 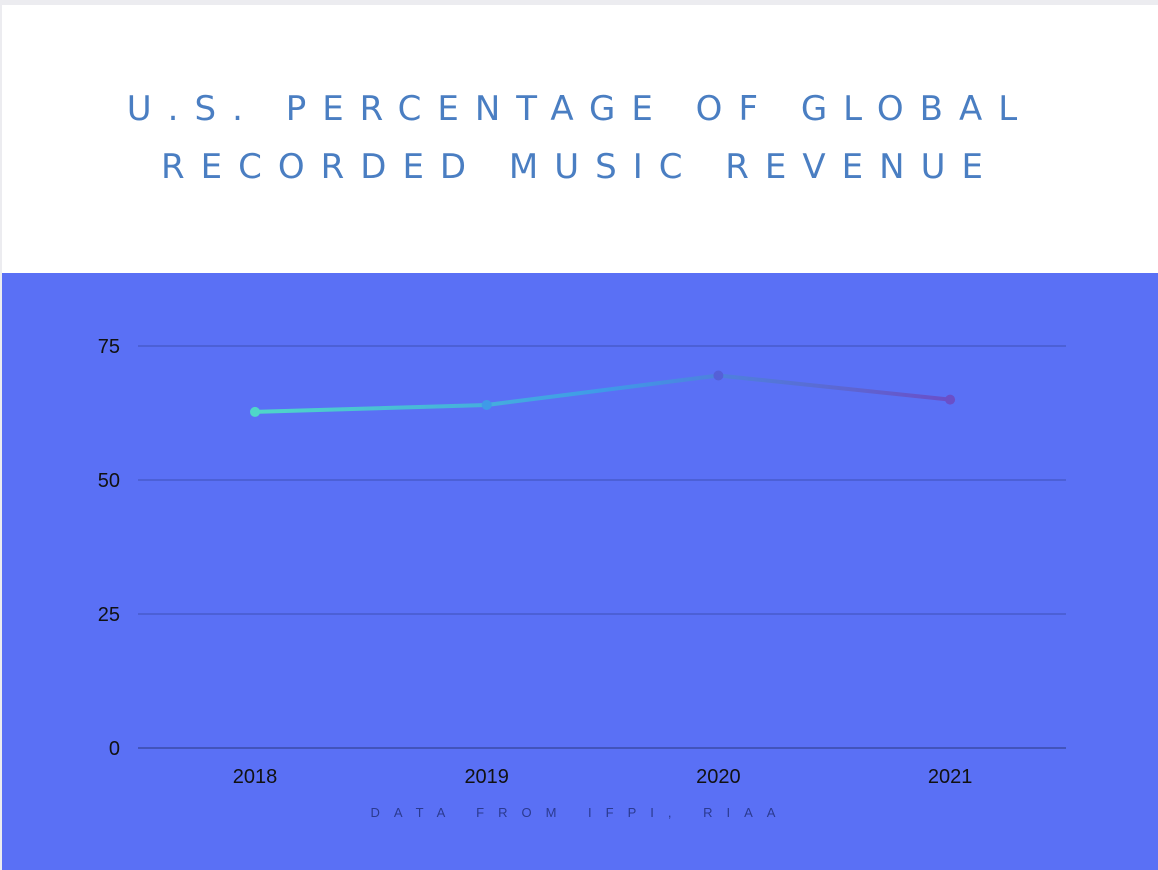 I want to click on series-polyline, so click(x=603, y=393).